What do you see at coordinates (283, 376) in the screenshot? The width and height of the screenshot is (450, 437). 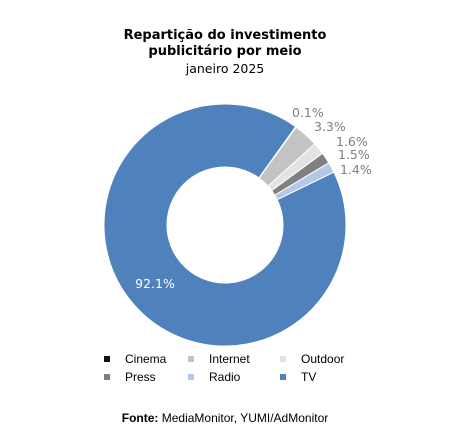 I see `legend-swatch-tv` at bounding box center [283, 376].